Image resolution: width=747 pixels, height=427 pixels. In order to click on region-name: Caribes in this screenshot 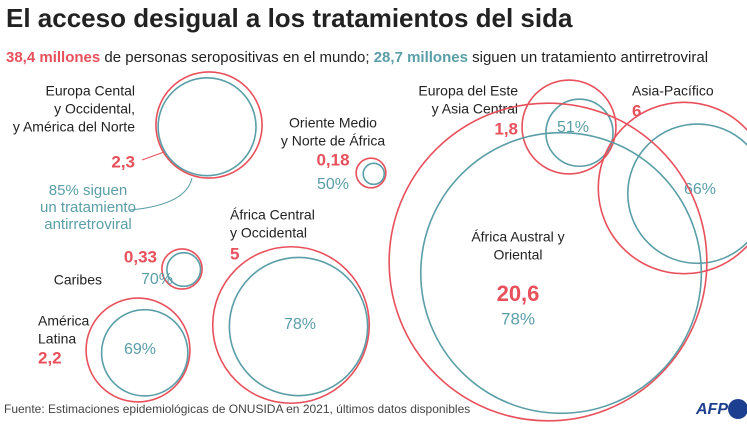, I will do `click(78, 280)`.